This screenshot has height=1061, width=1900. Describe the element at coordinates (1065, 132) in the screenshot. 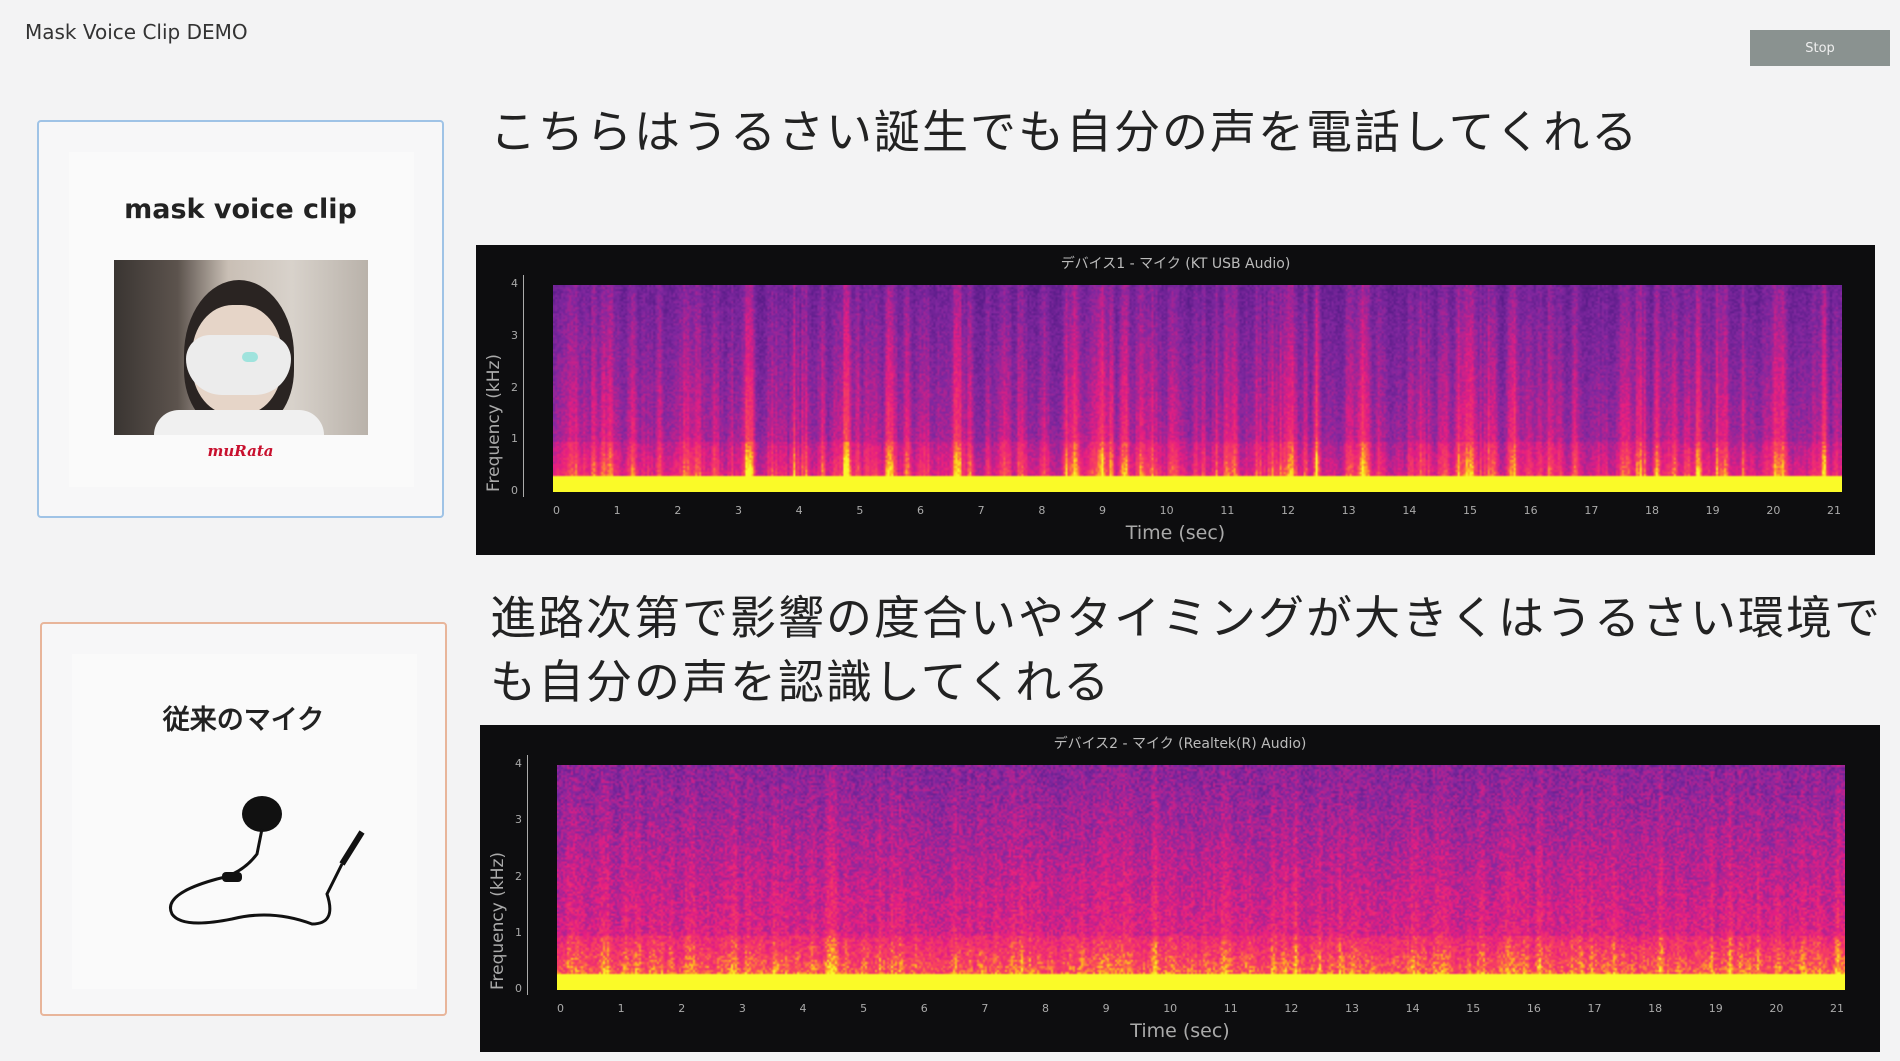

I see `heading-1: こちらはうるさい誕生でも自分の声を電話してくれる` at that location.